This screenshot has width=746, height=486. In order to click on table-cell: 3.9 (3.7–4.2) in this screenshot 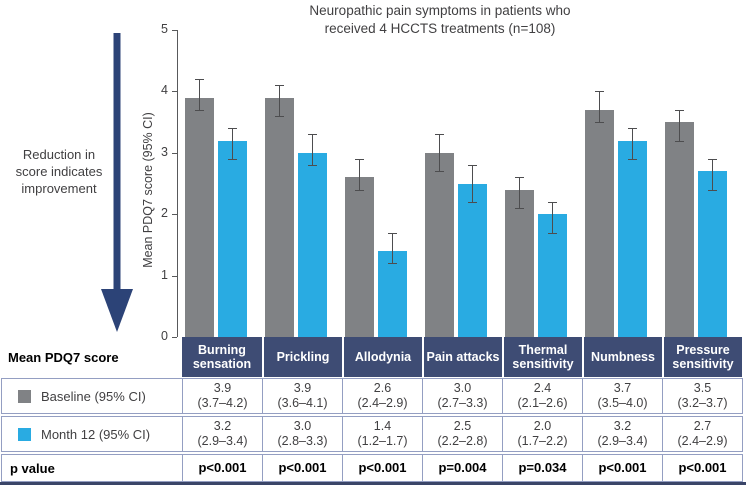, I will do `click(222, 396)`.